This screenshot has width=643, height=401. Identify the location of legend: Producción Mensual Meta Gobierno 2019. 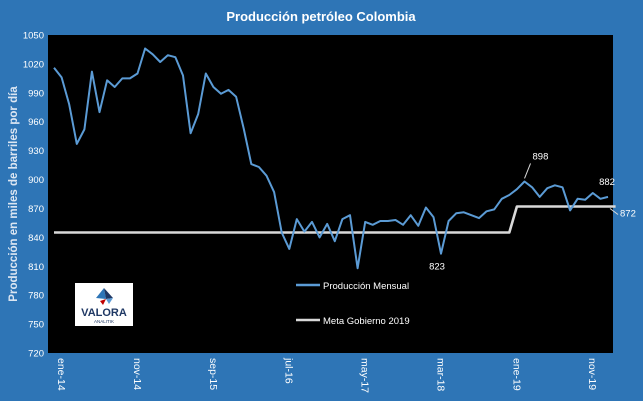
(353, 304).